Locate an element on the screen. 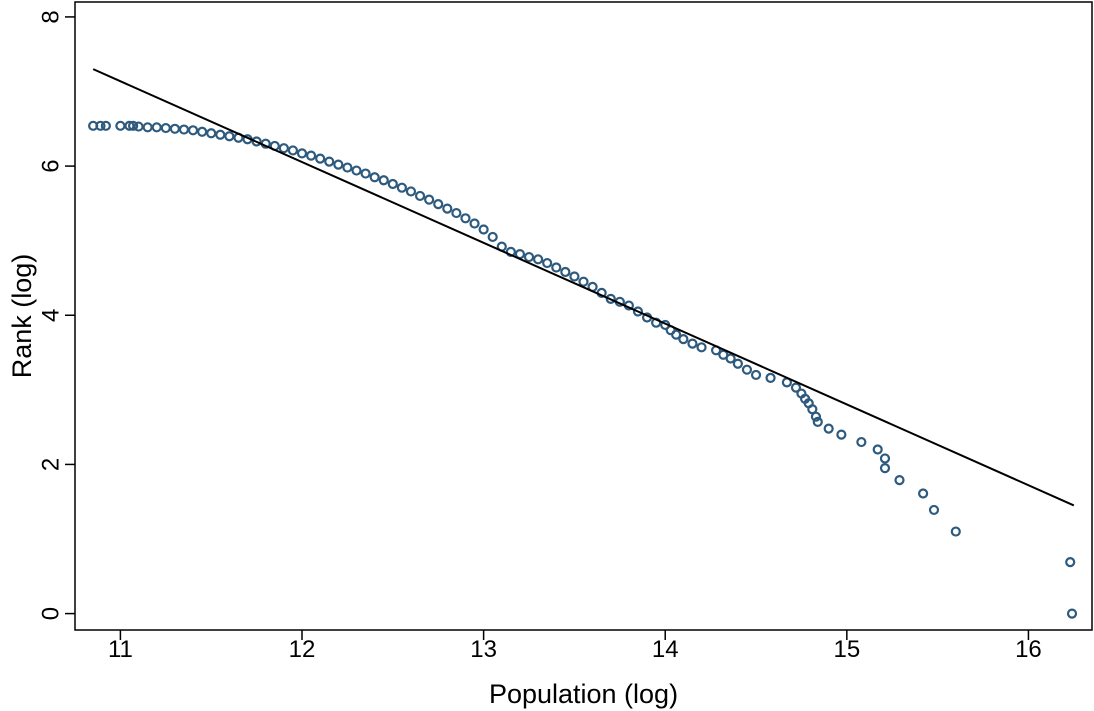 This screenshot has width=1094, height=711. x-axis: 11 12 13 14 15 16 is located at coordinates (575, 646).